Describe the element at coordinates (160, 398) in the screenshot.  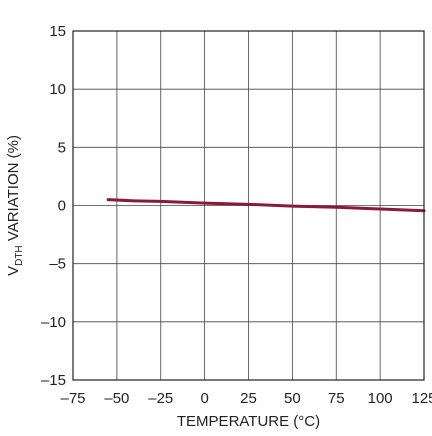
I see `x-tick-label: –25` at that location.